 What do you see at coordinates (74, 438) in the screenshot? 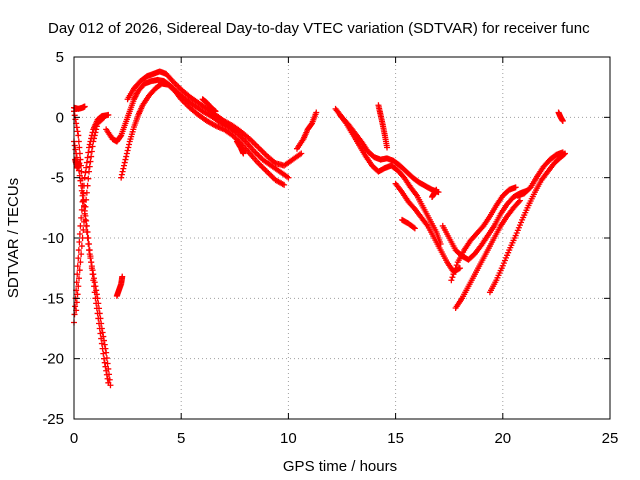
I see `x-tick-label: 0` at bounding box center [74, 438].